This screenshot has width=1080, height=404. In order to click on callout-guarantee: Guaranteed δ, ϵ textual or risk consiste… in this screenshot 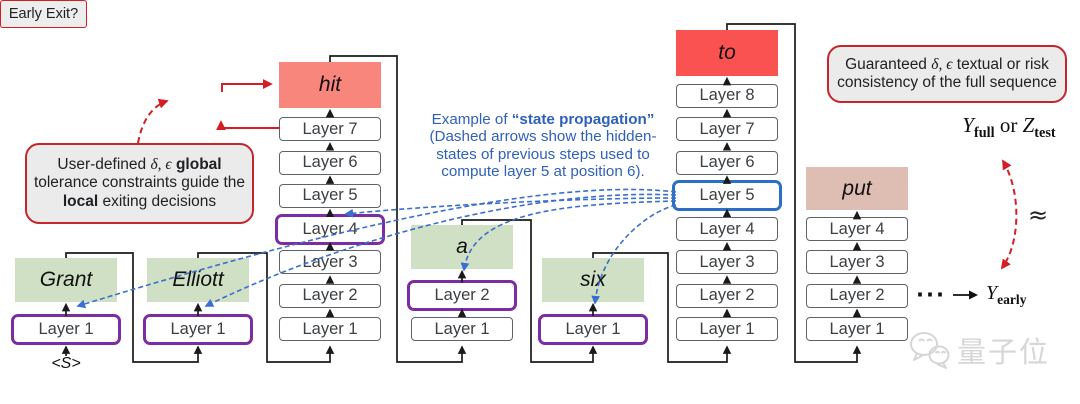, I will do `click(947, 74)`.